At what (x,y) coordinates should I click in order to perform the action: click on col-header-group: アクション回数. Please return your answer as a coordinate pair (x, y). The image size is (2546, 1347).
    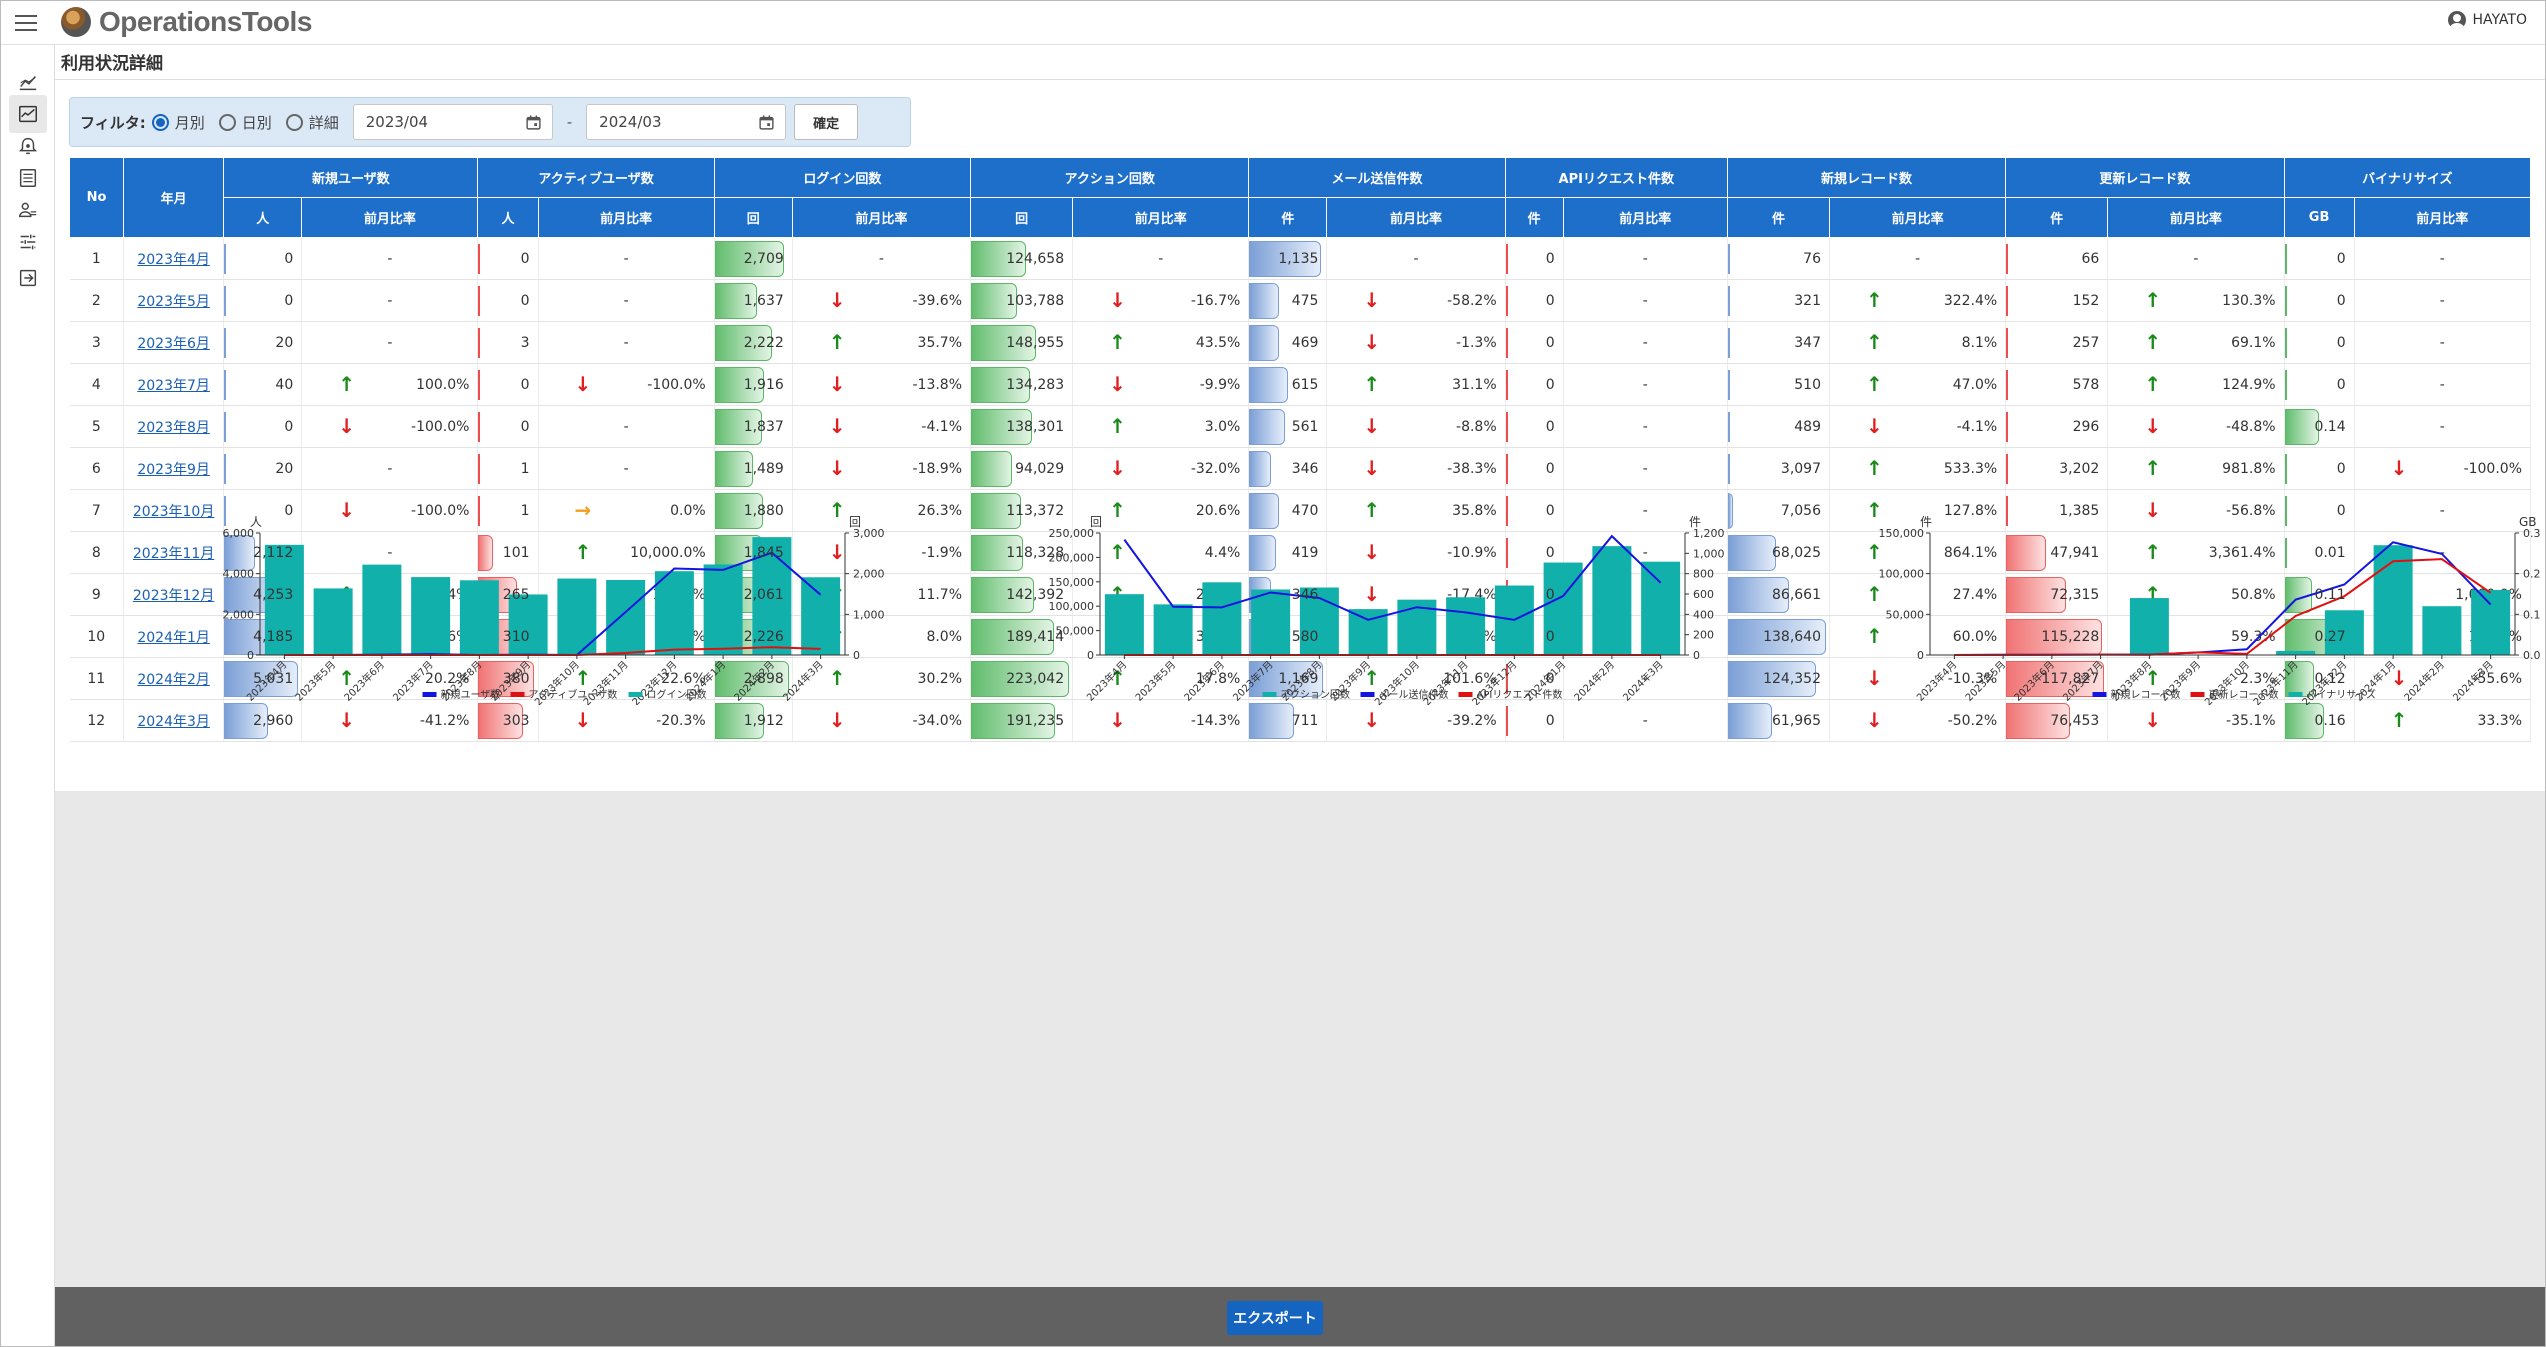
    Looking at the image, I should click on (1110, 177).